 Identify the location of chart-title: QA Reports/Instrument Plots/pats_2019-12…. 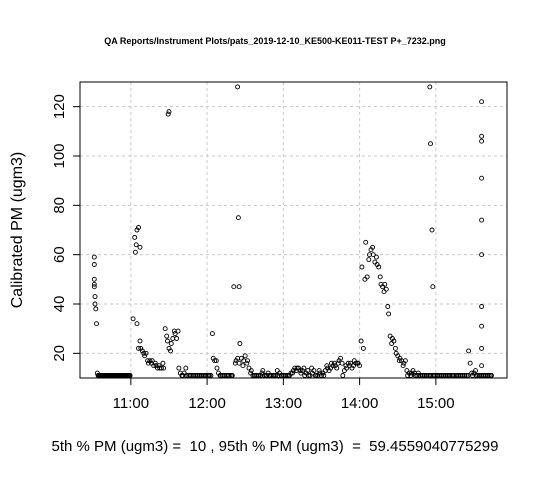
(275, 41).